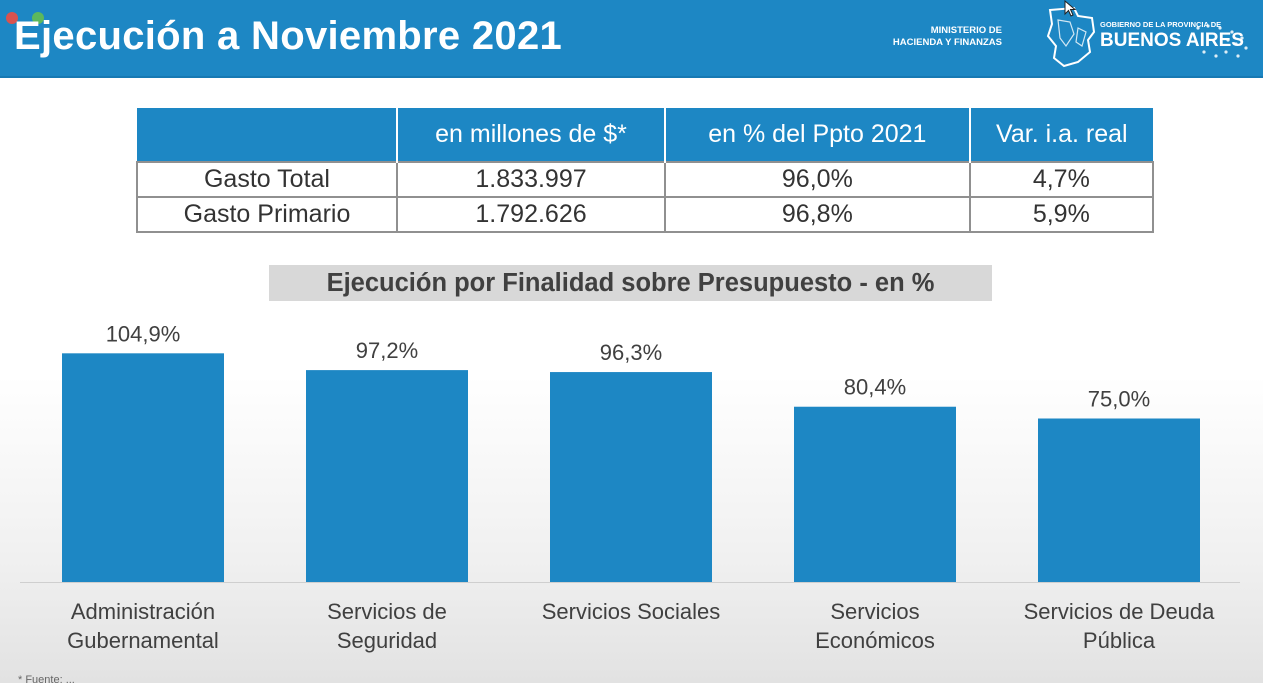  I want to click on table-row: Gasto Total 1.833.997 96,0% 4,7%, so click(645, 179).